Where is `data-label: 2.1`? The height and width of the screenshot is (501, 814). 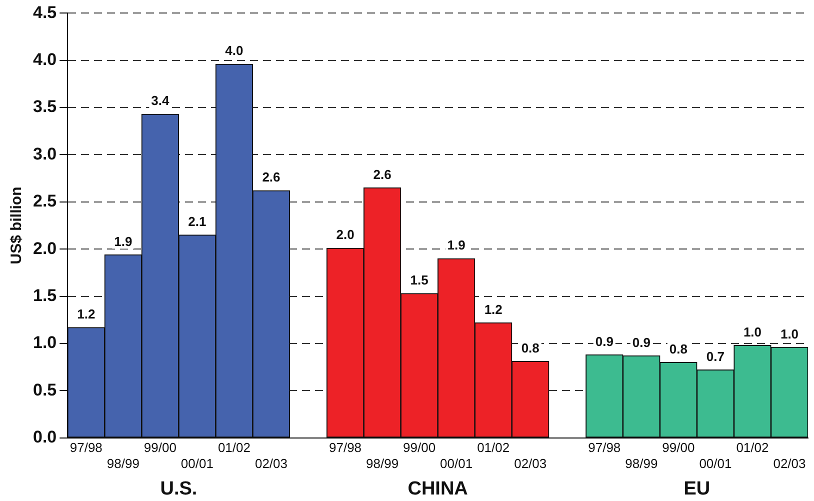 data-label: 2.1 is located at coordinates (197, 222).